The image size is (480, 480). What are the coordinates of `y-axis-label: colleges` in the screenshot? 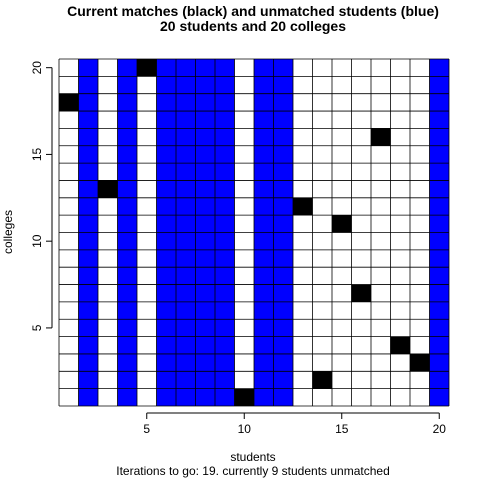 It's located at (8, 232).